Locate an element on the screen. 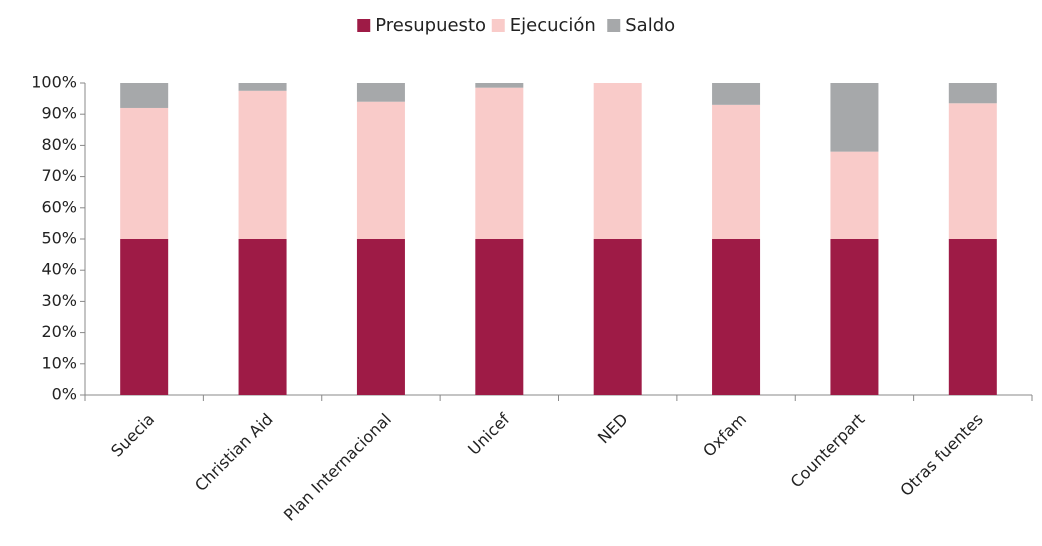  y-tick-label: 0% is located at coordinates (64, 394).